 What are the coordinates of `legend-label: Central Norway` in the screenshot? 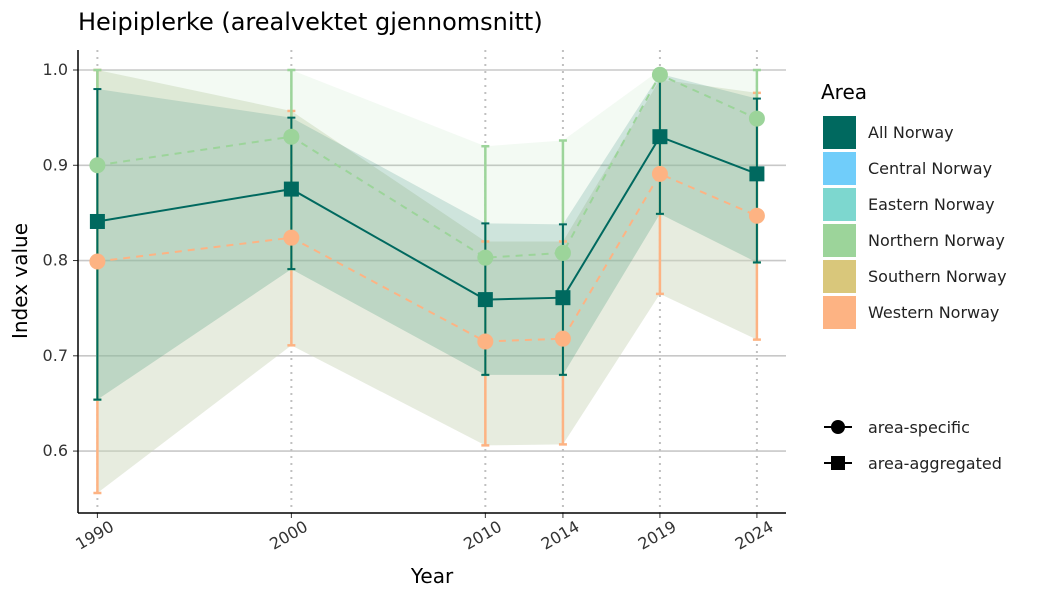 It's located at (930, 168).